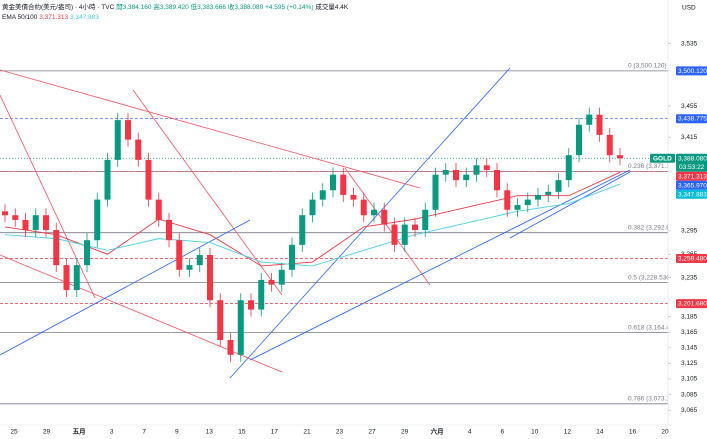 Image resolution: width=707 pixels, height=439 pixels. Describe the element at coordinates (79, 432) in the screenshot. I see `x-tick-label: 五月` at that location.